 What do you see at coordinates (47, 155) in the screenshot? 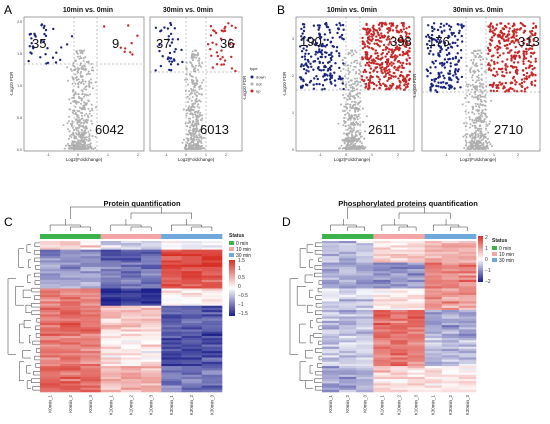
I see `x-tick: -1` at bounding box center [47, 155].